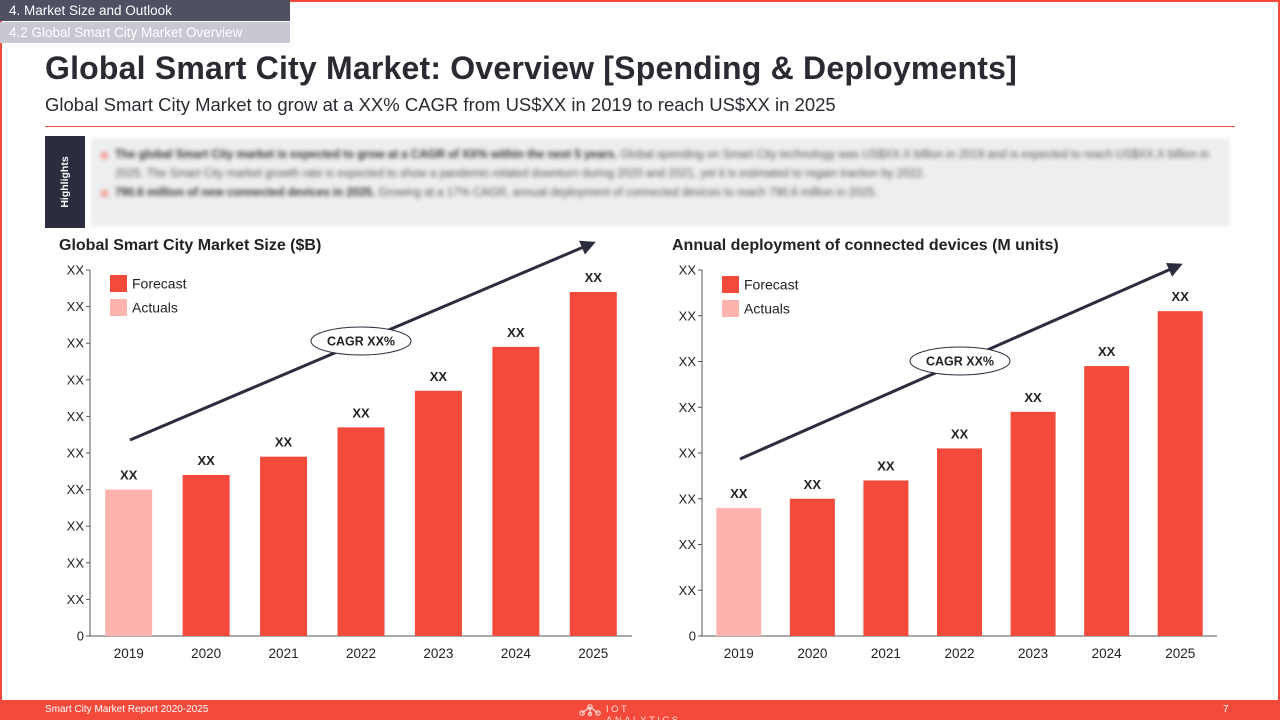 This screenshot has height=720, width=1280. Describe the element at coordinates (145, 10) in the screenshot. I see `breadcrumb-section: 4. Market Size and Outlook` at that location.